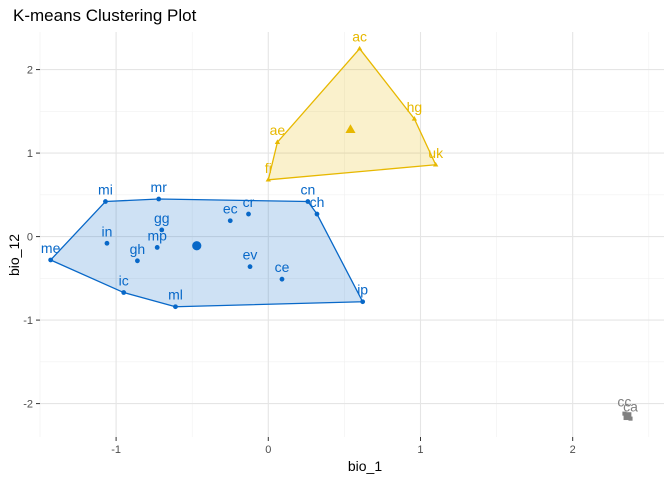  What do you see at coordinates (28, 405) in the screenshot?
I see `y-tick-label: -2` at bounding box center [28, 405].